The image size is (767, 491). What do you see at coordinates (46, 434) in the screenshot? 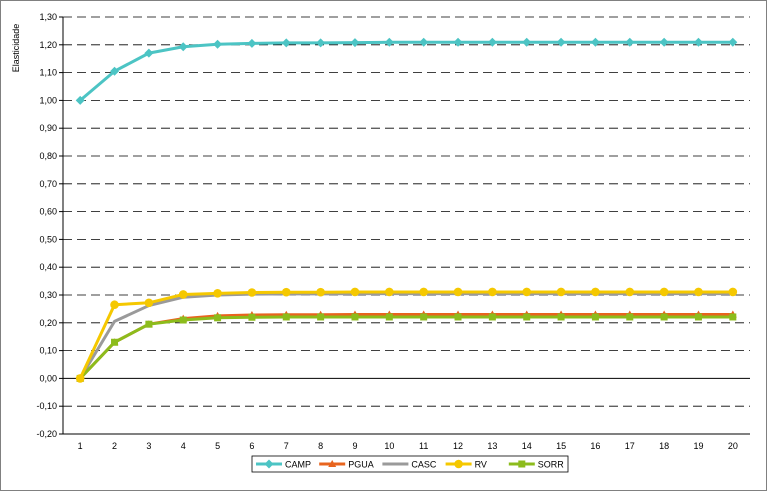
I see `y-tick-label: -0,20` at bounding box center [46, 434].